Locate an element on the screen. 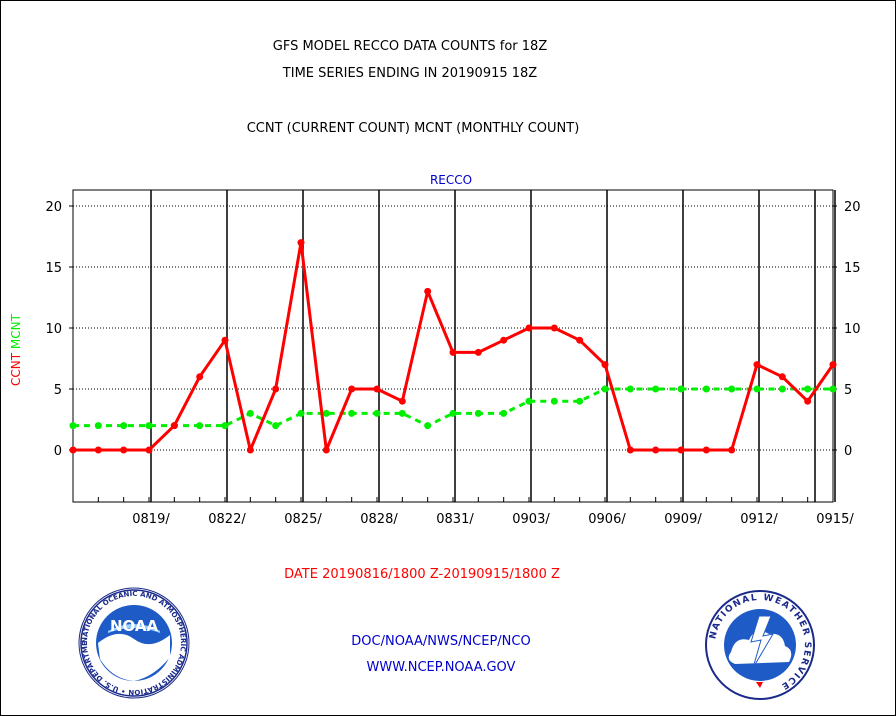  y-tick-label-right: 20 is located at coordinates (852, 207).